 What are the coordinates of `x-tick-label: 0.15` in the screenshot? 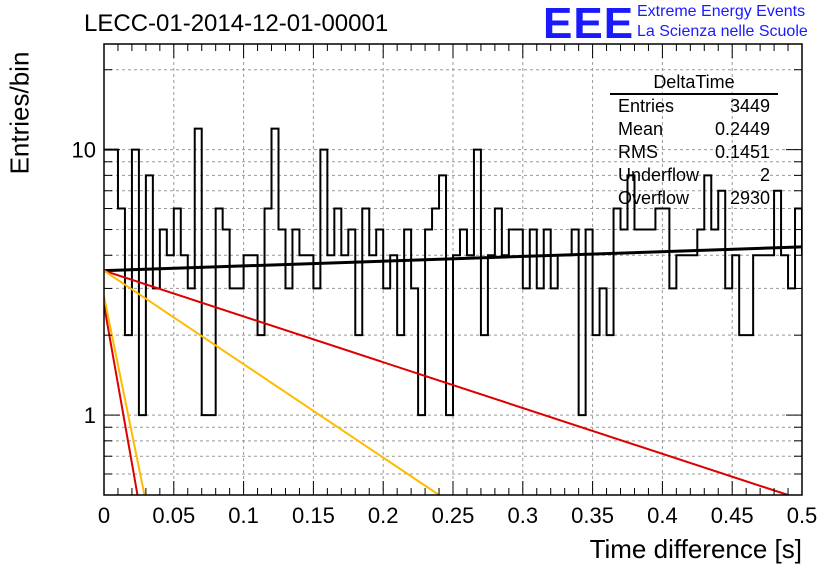 It's located at (313, 515).